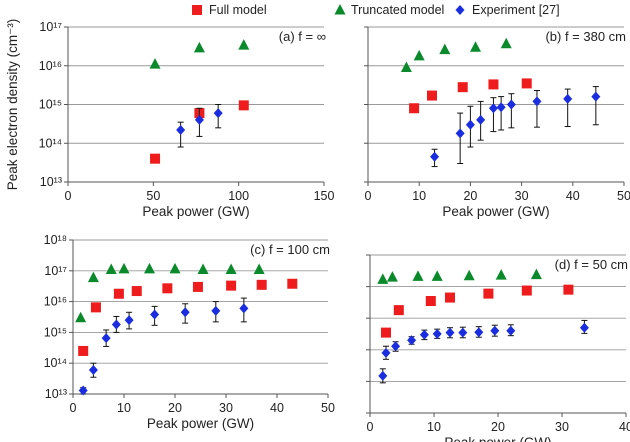  What do you see at coordinates (591, 264) in the screenshot?
I see `panel-label-text: (d) f = 50 cm` at bounding box center [591, 264].